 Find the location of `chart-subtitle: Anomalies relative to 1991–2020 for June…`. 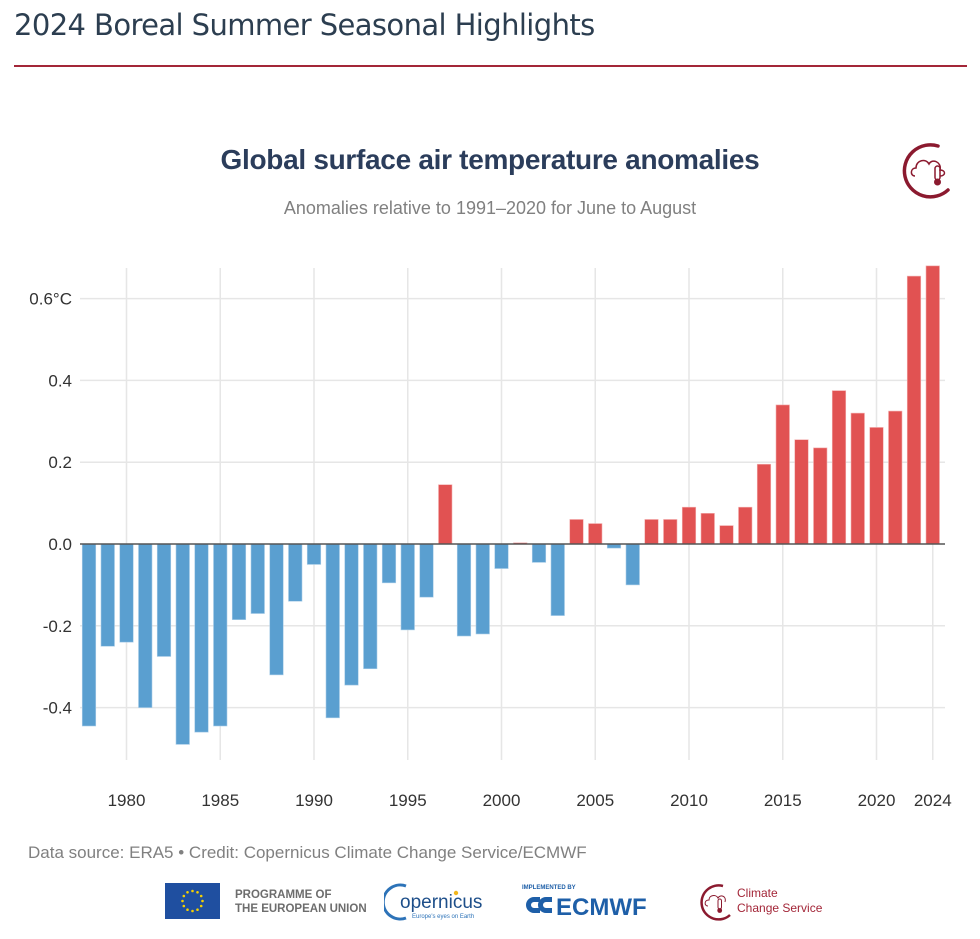

chart-subtitle: Anomalies relative to 1991–2020 for June… is located at coordinates (490, 208).